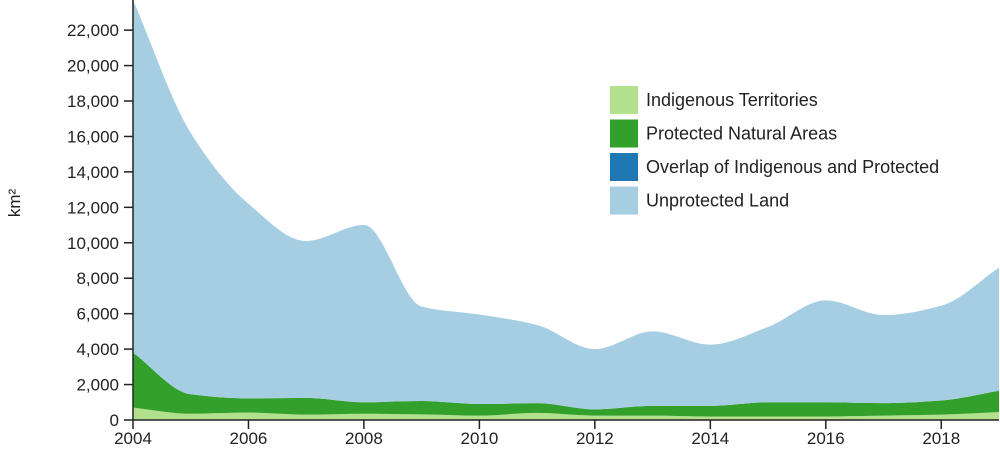 Image resolution: width=1000 pixels, height=452 pixels. I want to click on x-tick-label: 2016, so click(826, 438).